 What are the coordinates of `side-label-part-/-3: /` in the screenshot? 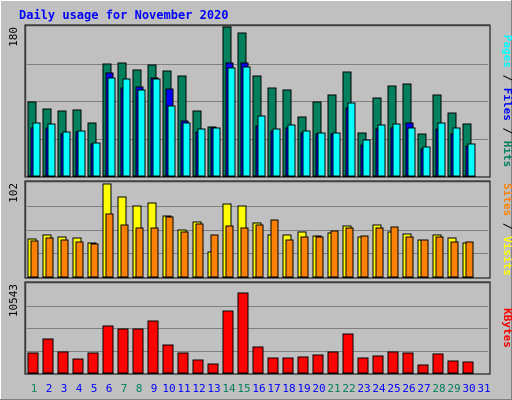 It's located at (506, 131).